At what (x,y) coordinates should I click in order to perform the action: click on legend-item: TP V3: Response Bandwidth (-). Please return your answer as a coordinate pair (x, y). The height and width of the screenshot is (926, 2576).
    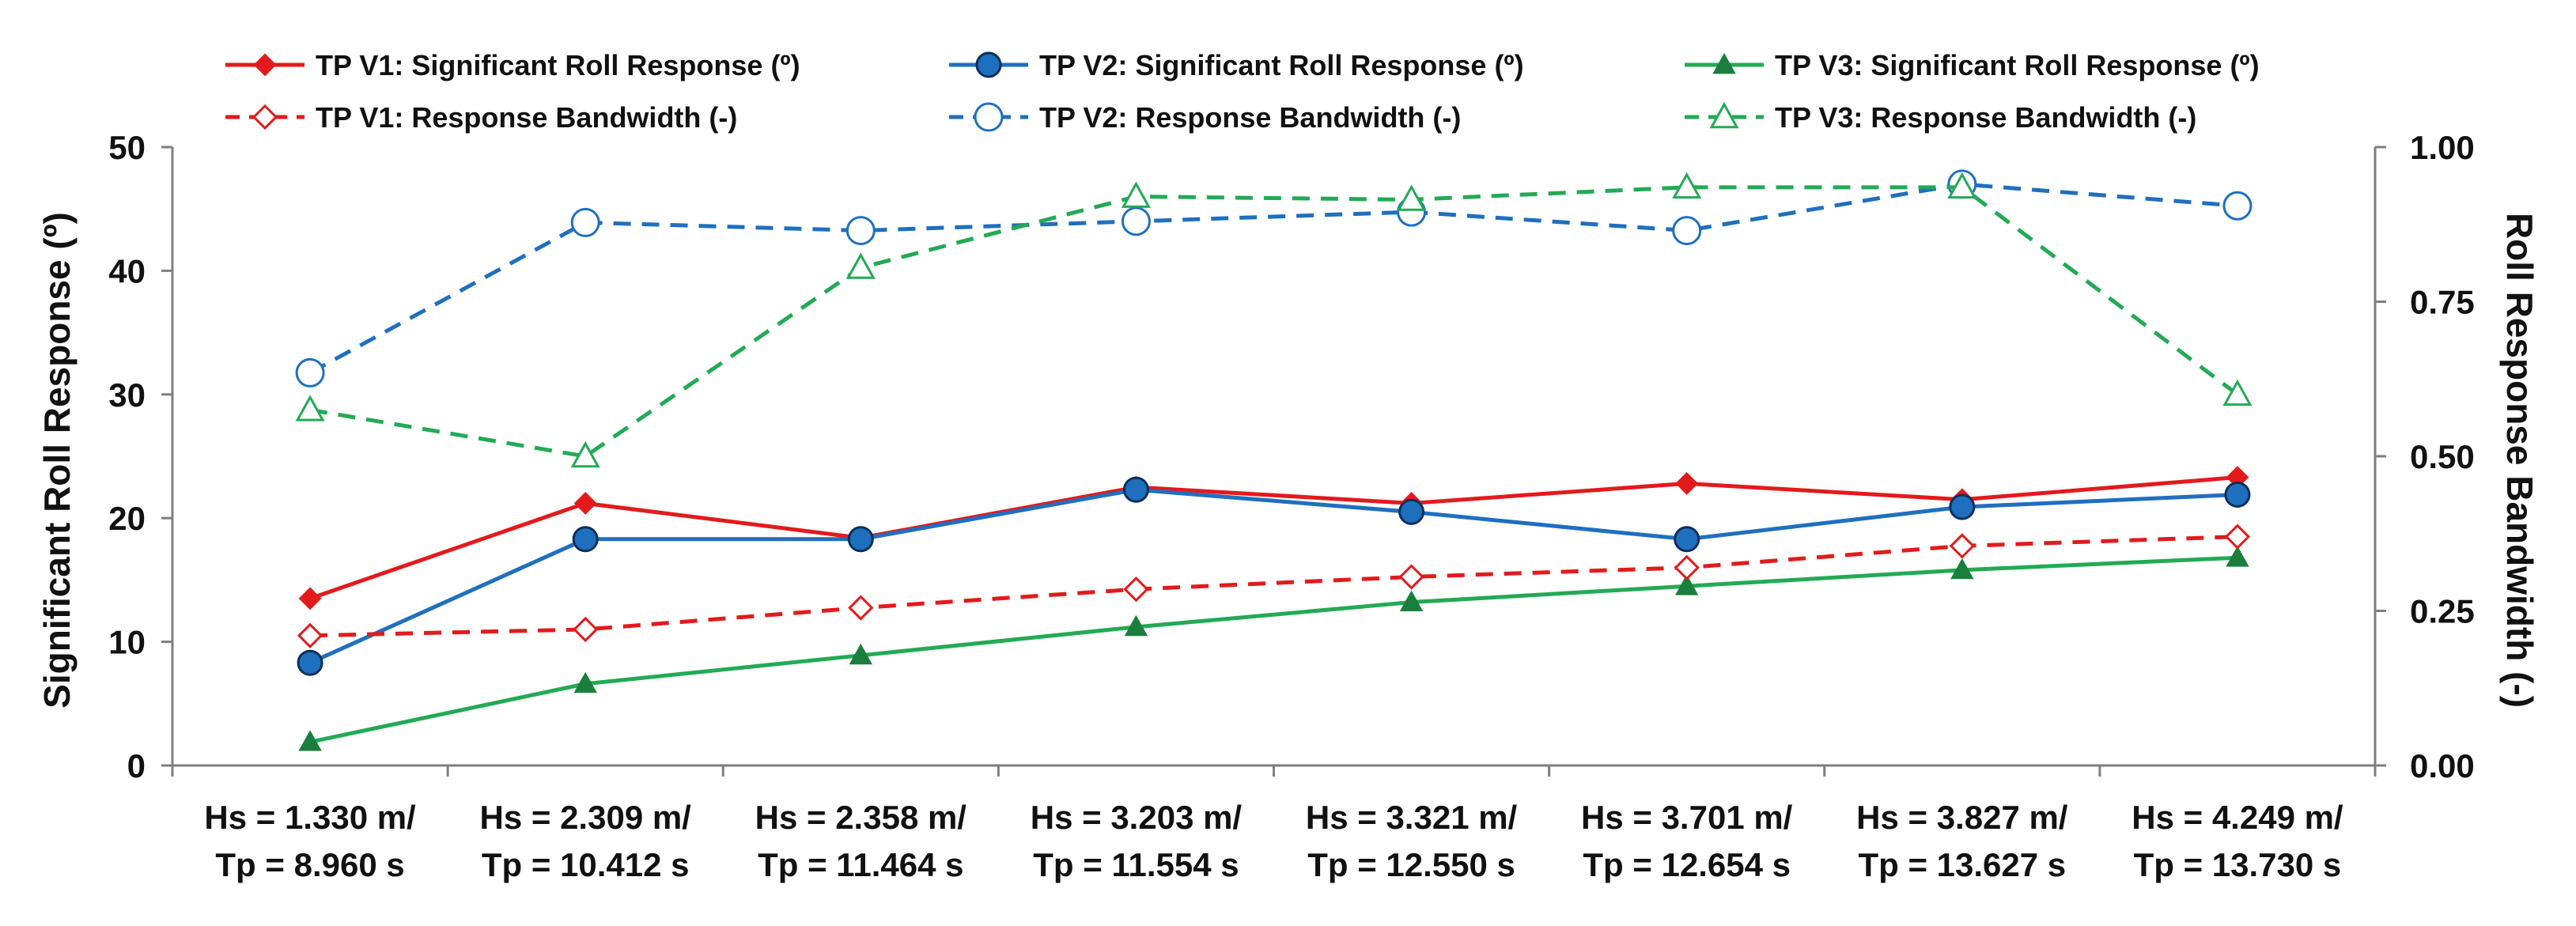
    Looking at the image, I should click on (1941, 117).